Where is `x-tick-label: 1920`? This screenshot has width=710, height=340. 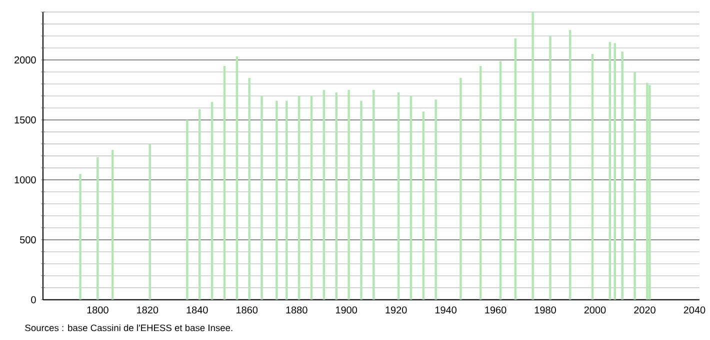
x-tick-label: 1920 is located at coordinates (396, 310).